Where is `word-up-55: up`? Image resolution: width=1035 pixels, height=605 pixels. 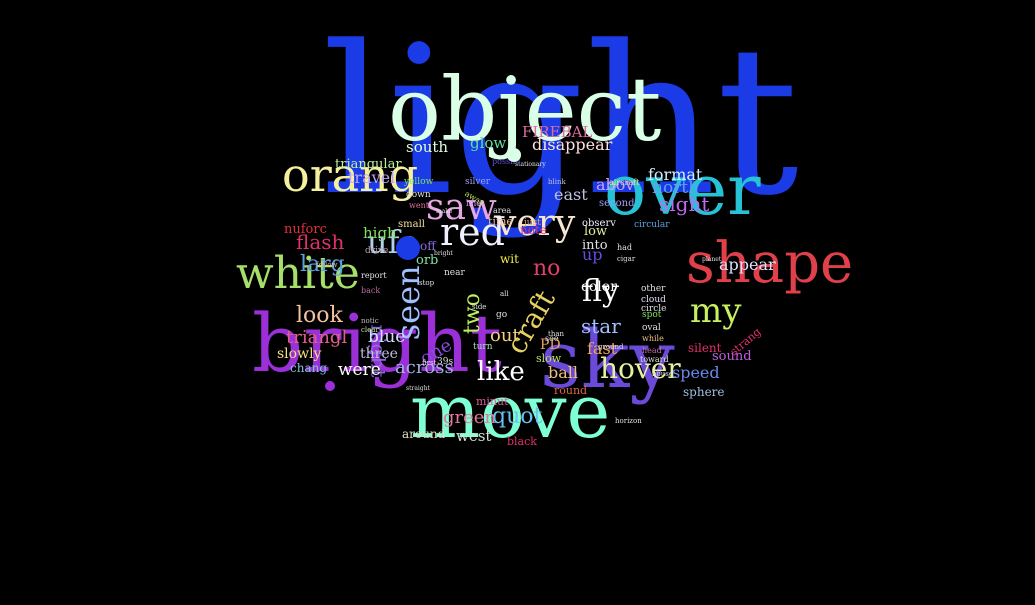
word-up-55: up is located at coordinates (592, 254).